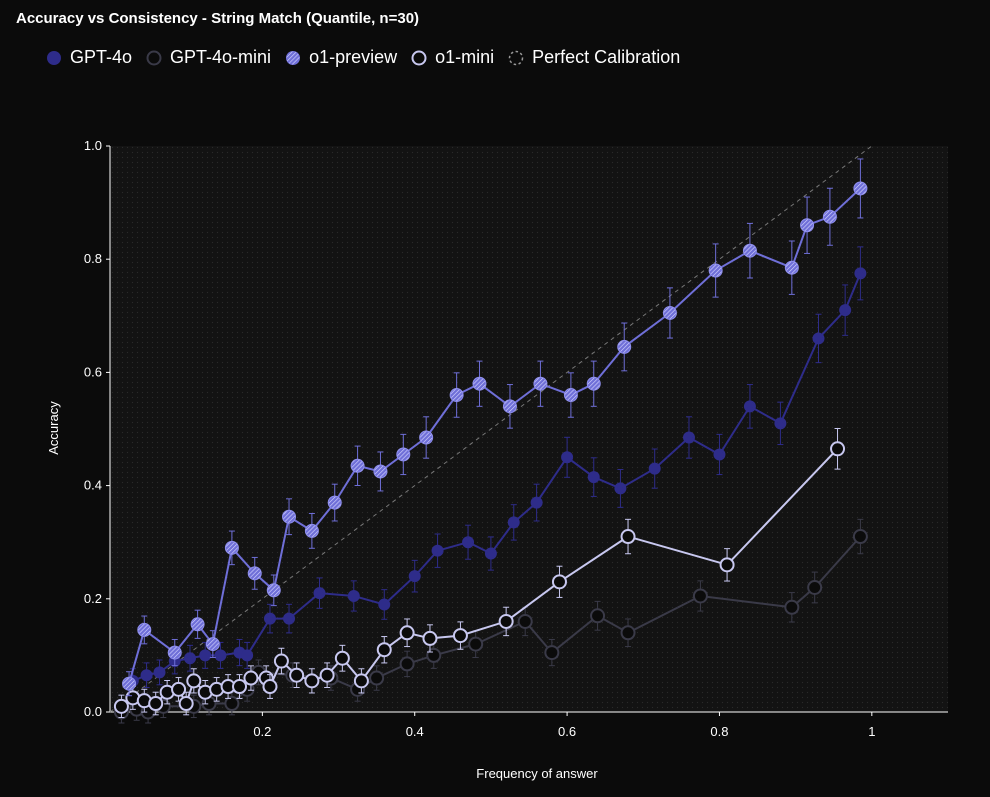  What do you see at coordinates (465, 57) in the screenshot?
I see `legend-label: o1-mini` at bounding box center [465, 57].